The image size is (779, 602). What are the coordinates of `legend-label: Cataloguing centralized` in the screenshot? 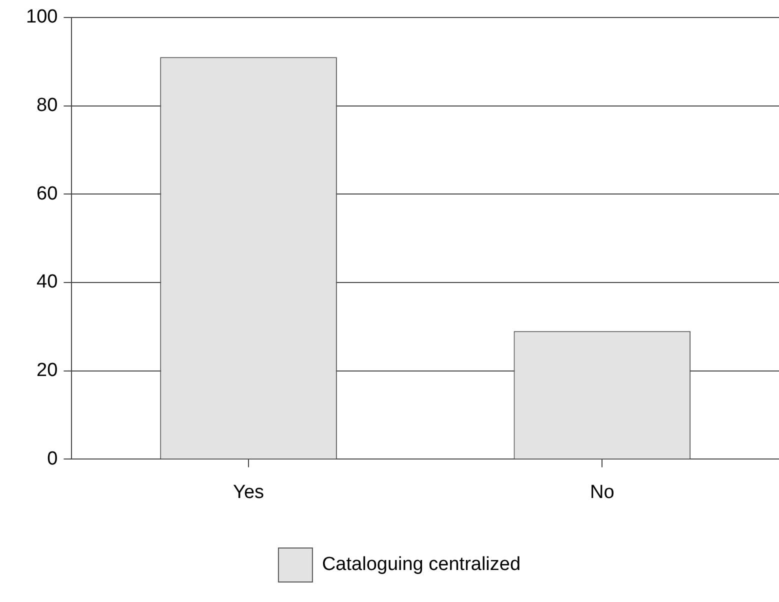 It's located at (421, 565).